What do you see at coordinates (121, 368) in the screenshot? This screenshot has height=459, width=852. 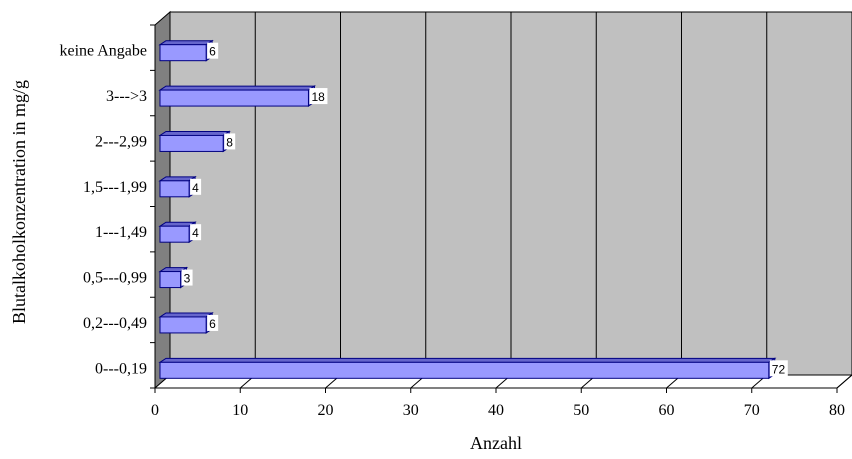 I see `y-tick-label: 0---0,19` at bounding box center [121, 368].